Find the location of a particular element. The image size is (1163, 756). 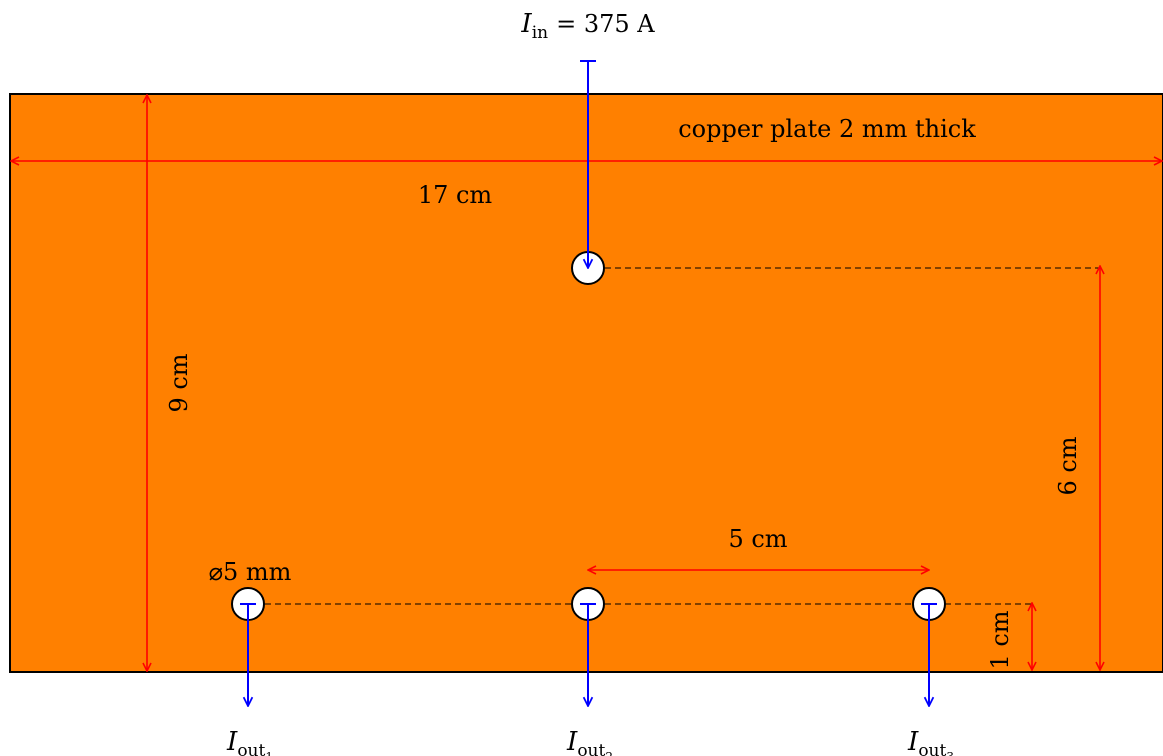

output-current-label-3: Iout3 is located at coordinates (930, 741).